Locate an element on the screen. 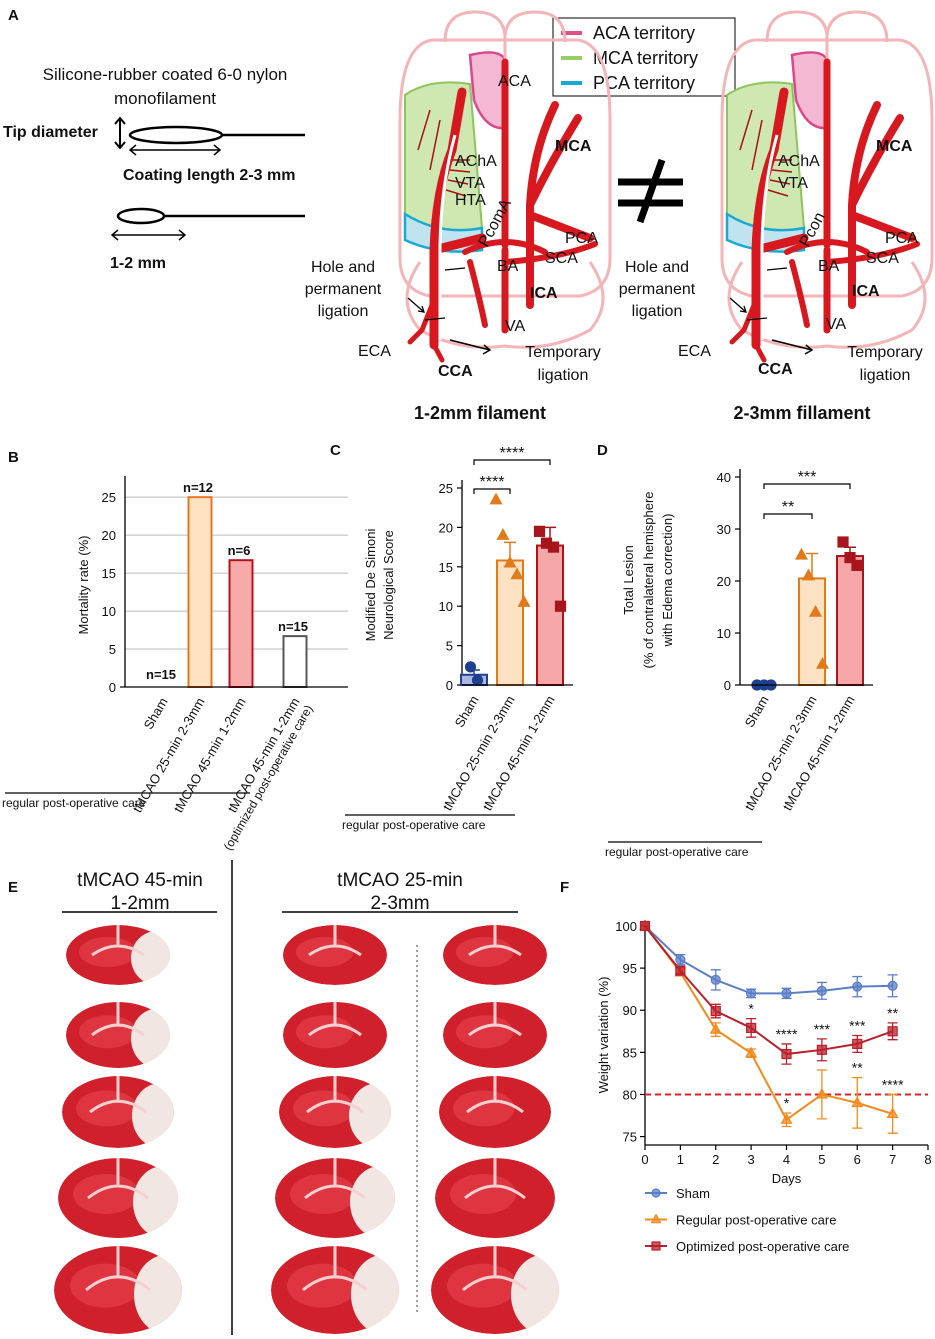  filament-label: 1-2 mm is located at coordinates (138, 263).